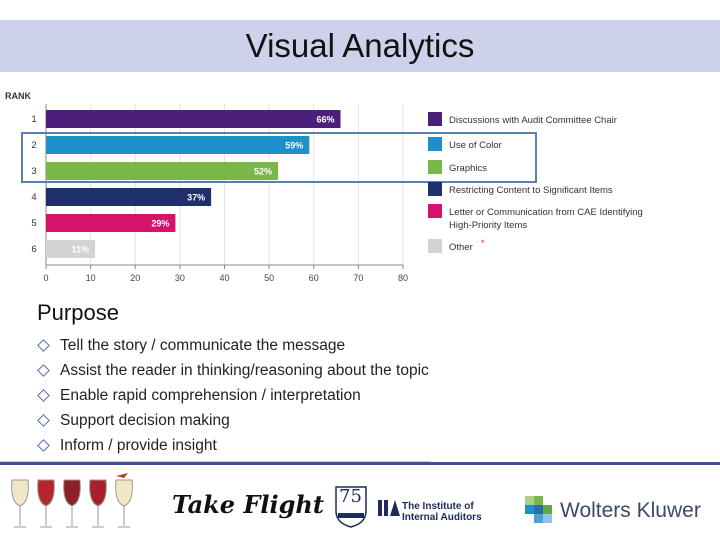 This screenshot has height=540, width=720. I want to click on legend-label: Other, so click(461, 247).